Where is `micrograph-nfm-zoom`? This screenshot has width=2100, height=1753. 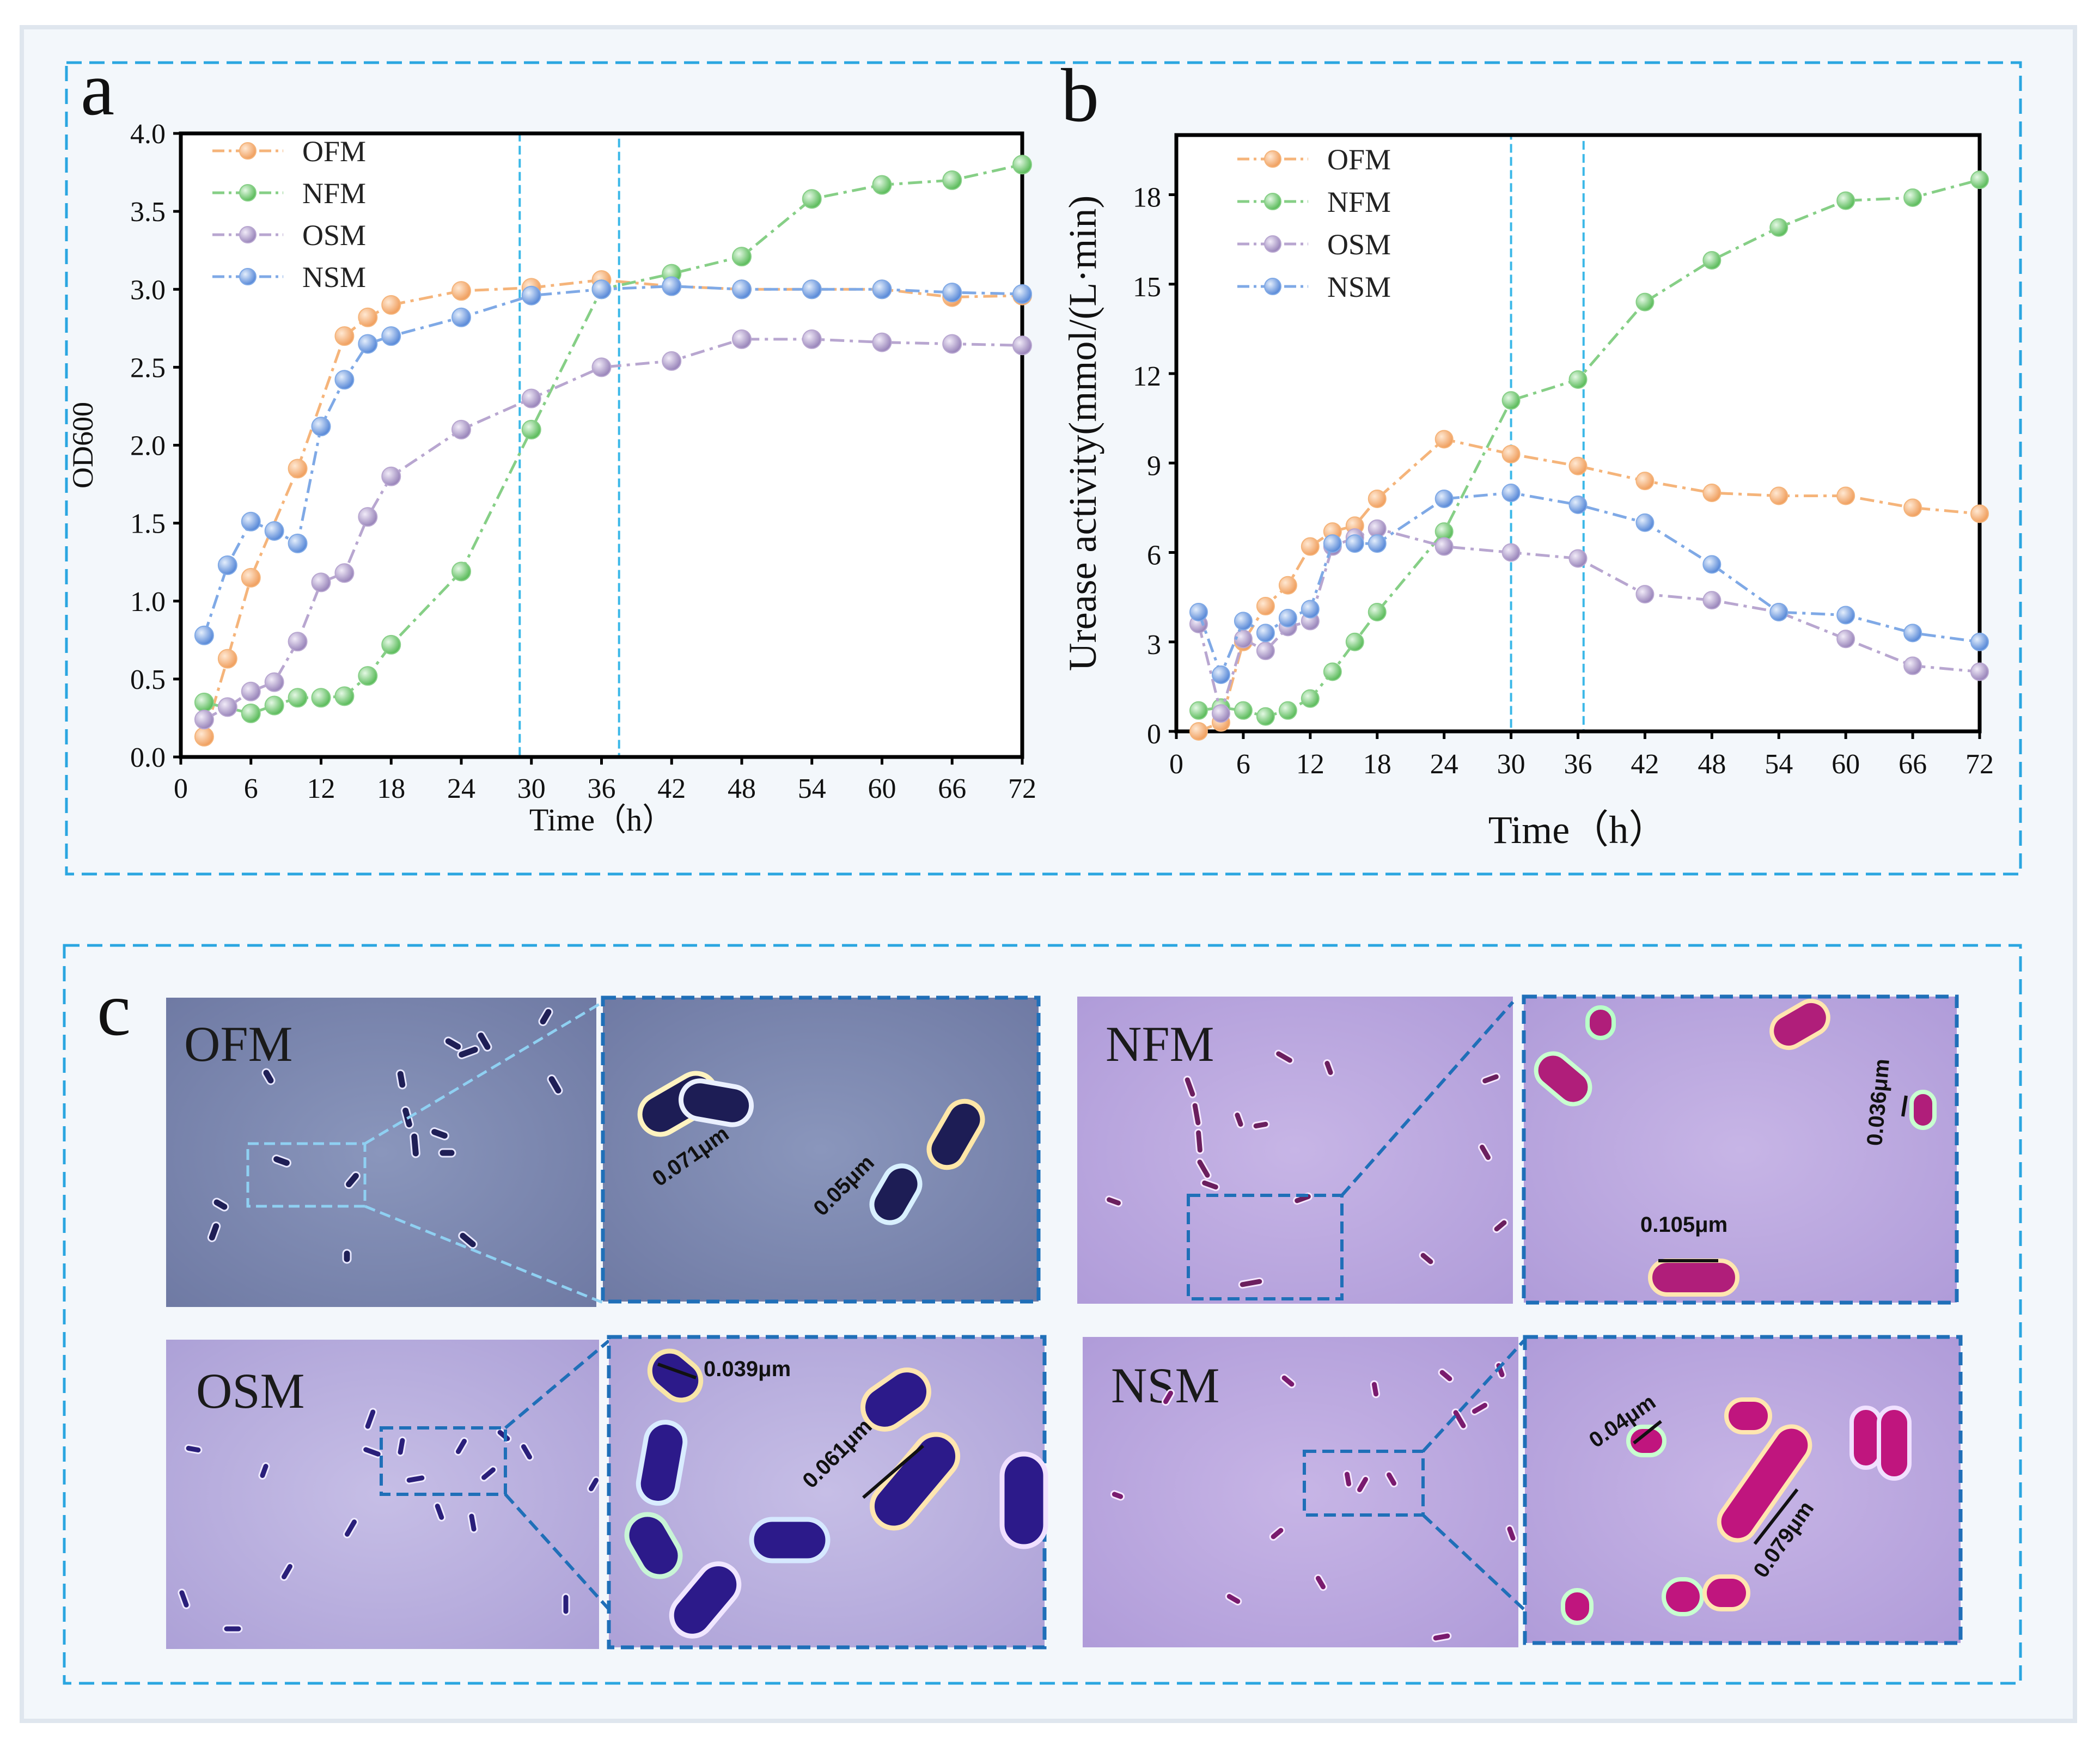
micrograph-nfm-zoom is located at coordinates (1740, 1149).